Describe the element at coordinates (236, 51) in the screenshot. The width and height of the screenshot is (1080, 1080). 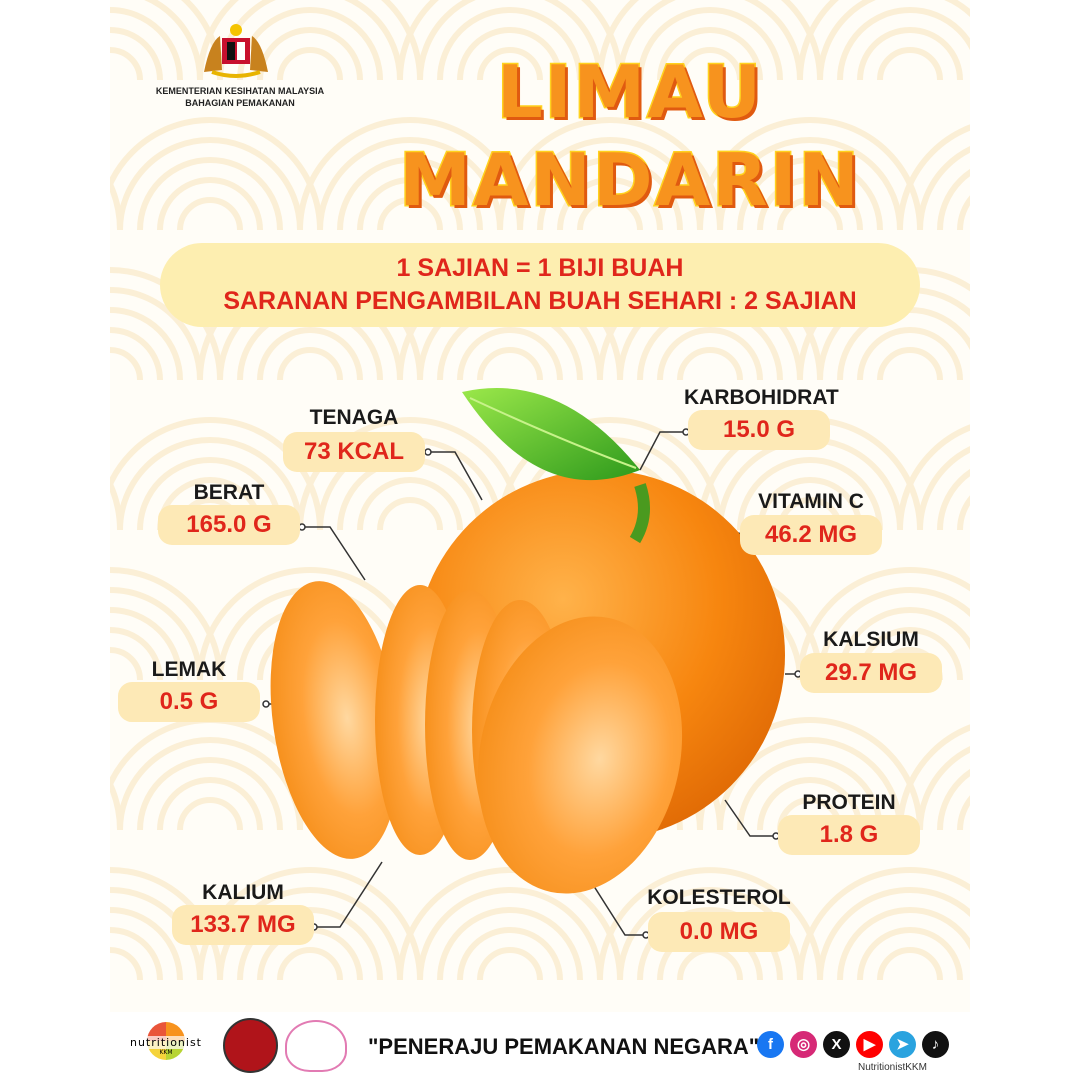
I see `malaysia-coat-of-arms-logo` at that location.